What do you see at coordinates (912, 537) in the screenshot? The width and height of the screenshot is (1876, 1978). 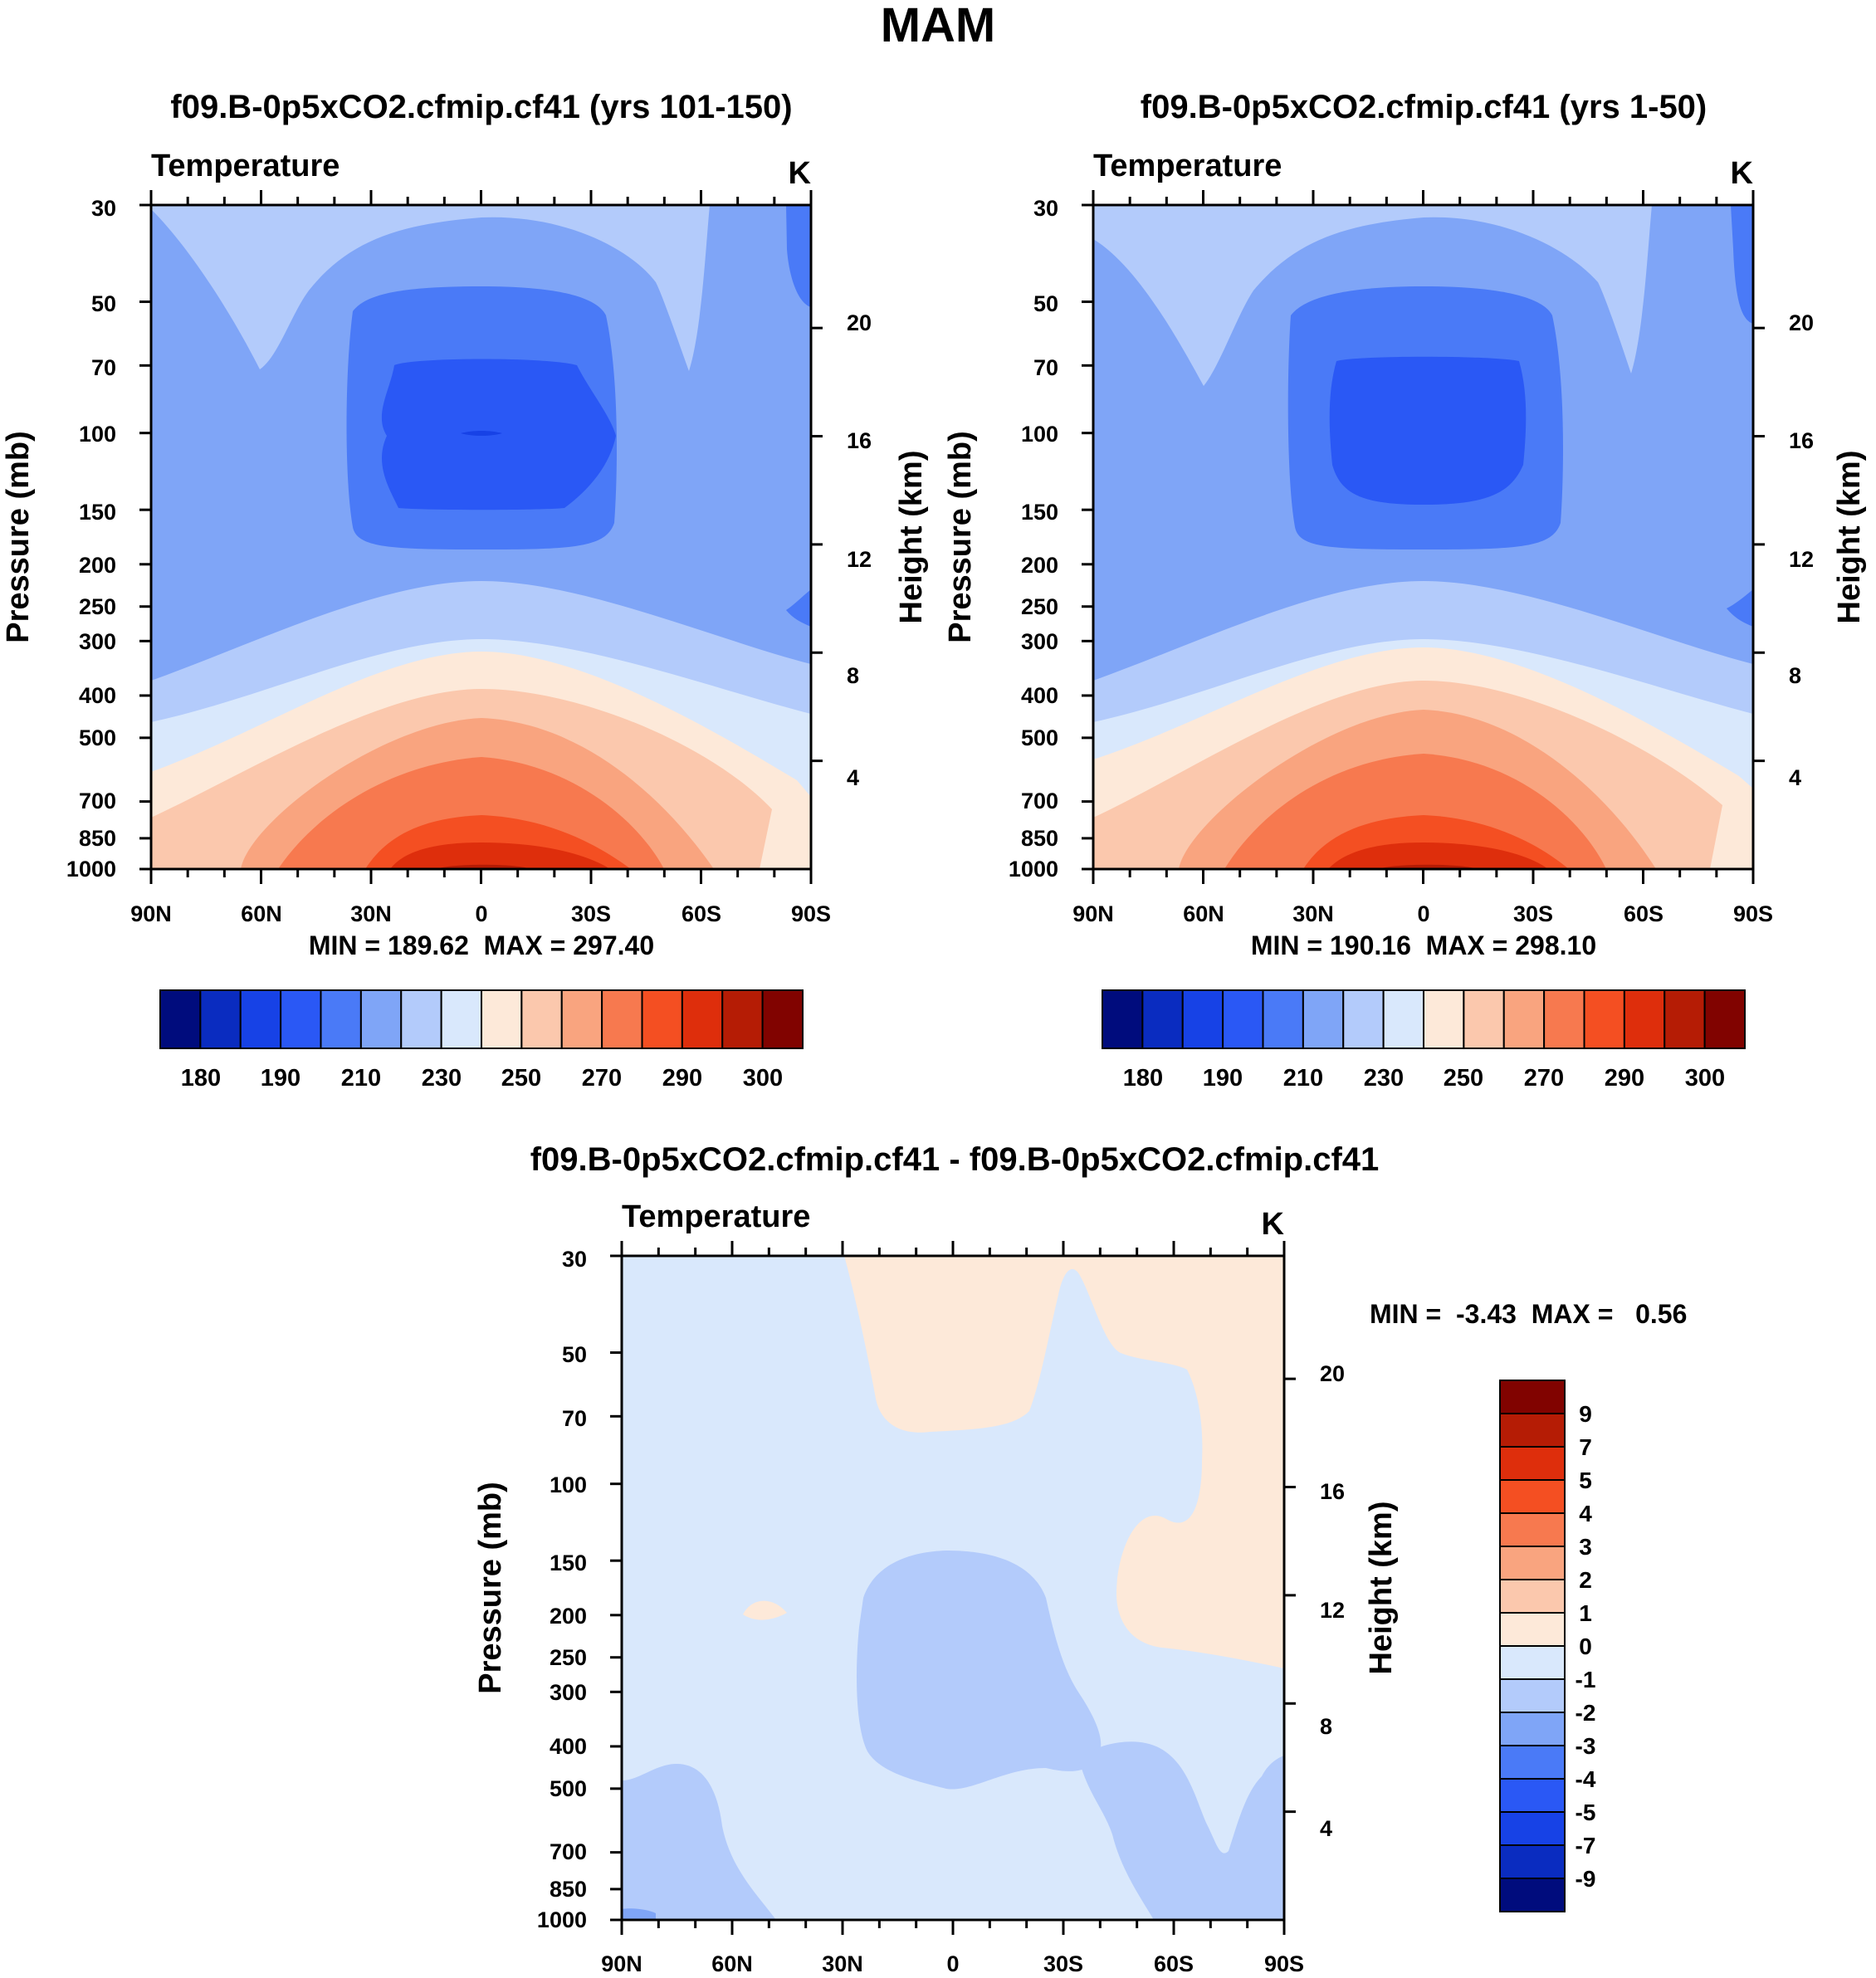 I see `panel-1-y2-axis-label: Height (km)` at bounding box center [912, 537].